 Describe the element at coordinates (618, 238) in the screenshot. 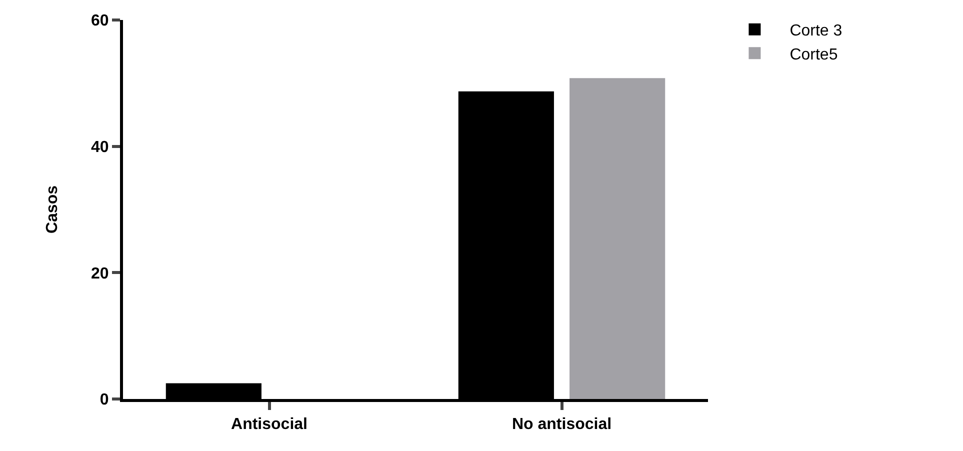

I see `bar` at that location.